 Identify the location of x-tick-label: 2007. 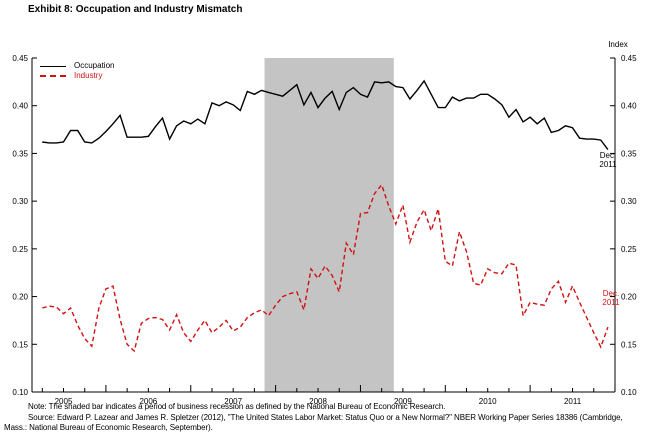
(233, 401).